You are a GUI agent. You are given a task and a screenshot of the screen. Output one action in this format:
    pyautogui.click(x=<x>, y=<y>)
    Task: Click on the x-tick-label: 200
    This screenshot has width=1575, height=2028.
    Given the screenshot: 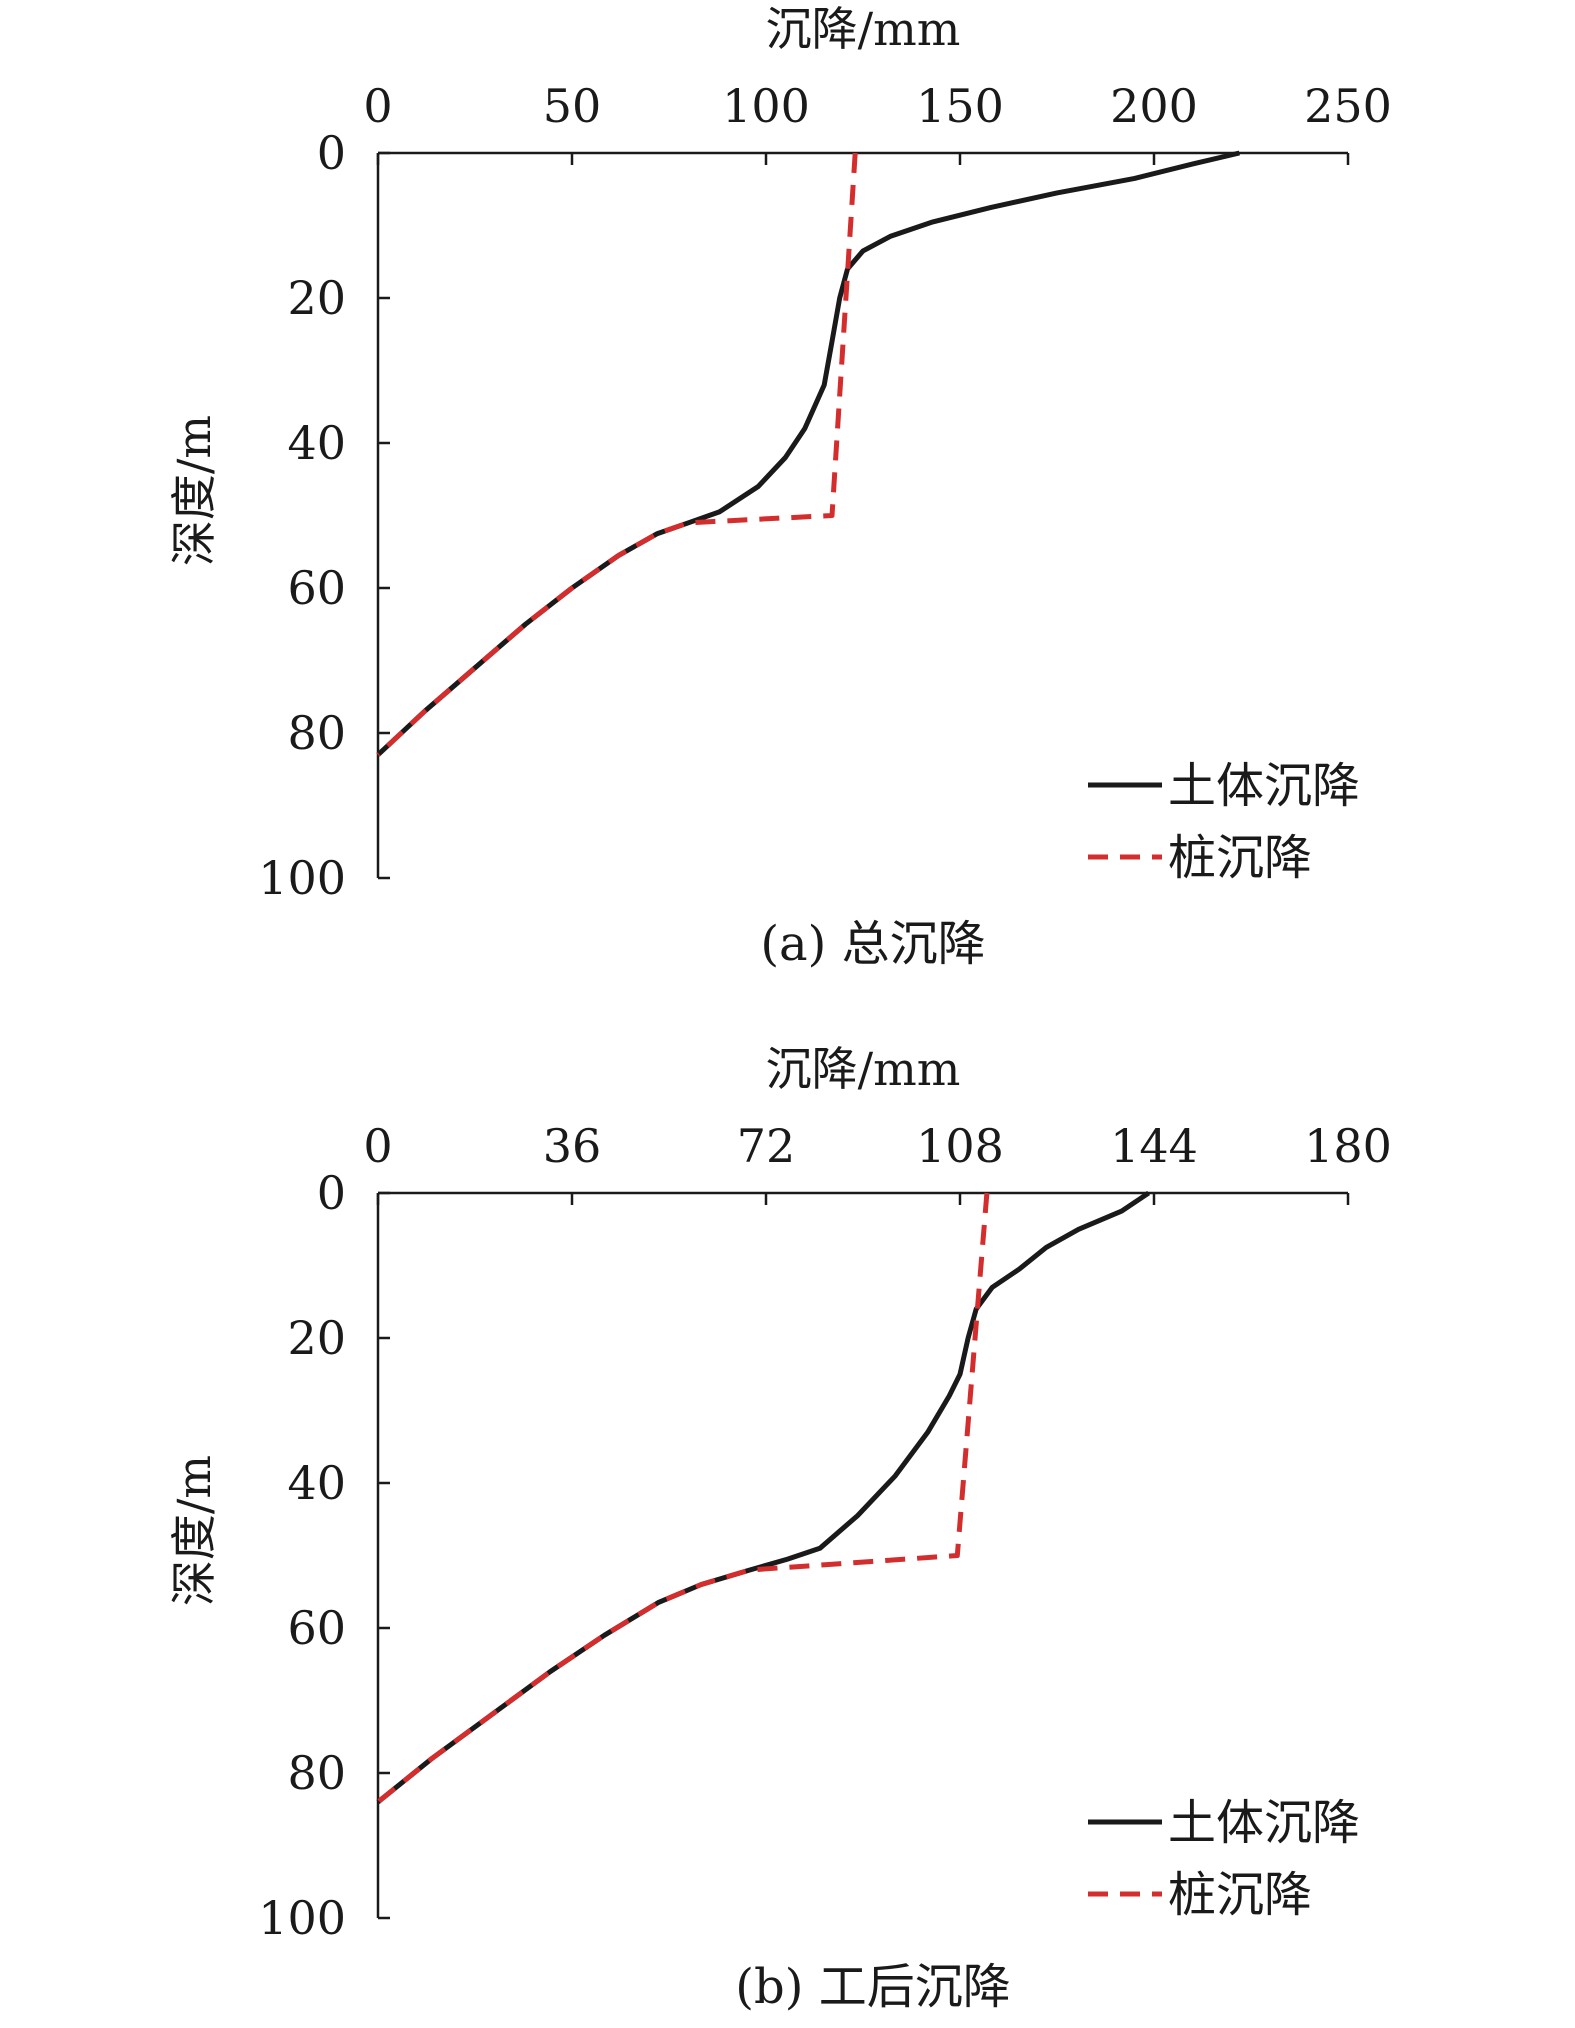 What is the action you would take?
    pyautogui.click(x=1154, y=106)
    